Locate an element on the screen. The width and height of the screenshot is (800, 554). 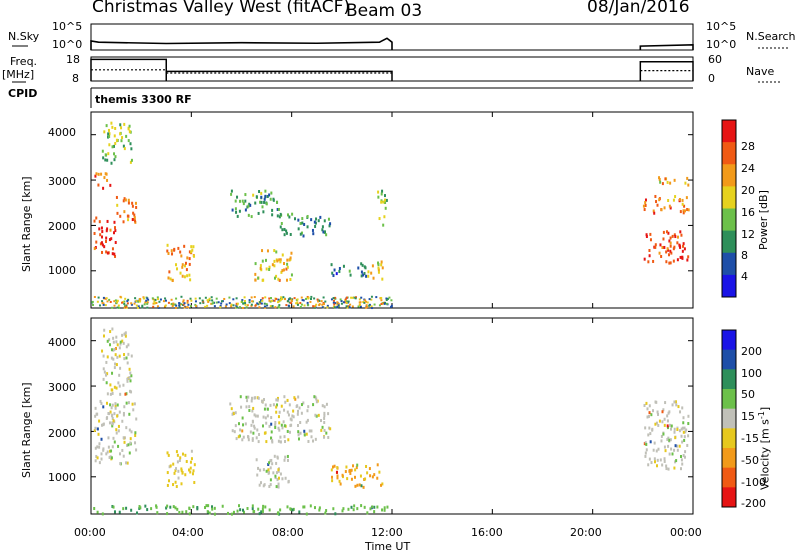
power-cbar-tick-8: 8 is located at coordinates (744, 255).